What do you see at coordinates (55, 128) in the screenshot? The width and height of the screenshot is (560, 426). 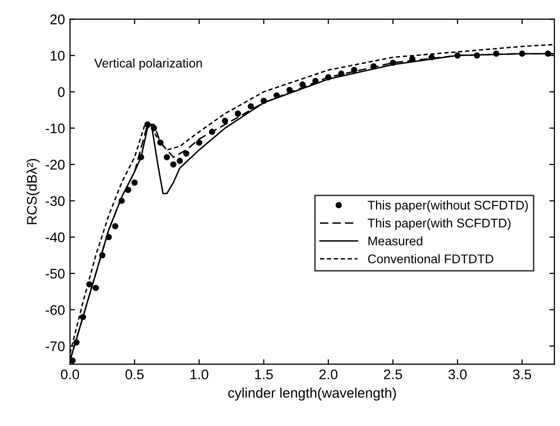 I see `y-tick-label: -10` at bounding box center [55, 128].